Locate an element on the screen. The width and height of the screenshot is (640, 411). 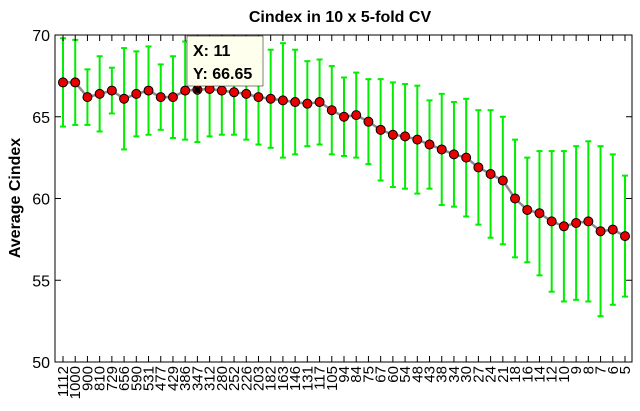
x-tick-label: 14 is located at coordinates (540, 374).